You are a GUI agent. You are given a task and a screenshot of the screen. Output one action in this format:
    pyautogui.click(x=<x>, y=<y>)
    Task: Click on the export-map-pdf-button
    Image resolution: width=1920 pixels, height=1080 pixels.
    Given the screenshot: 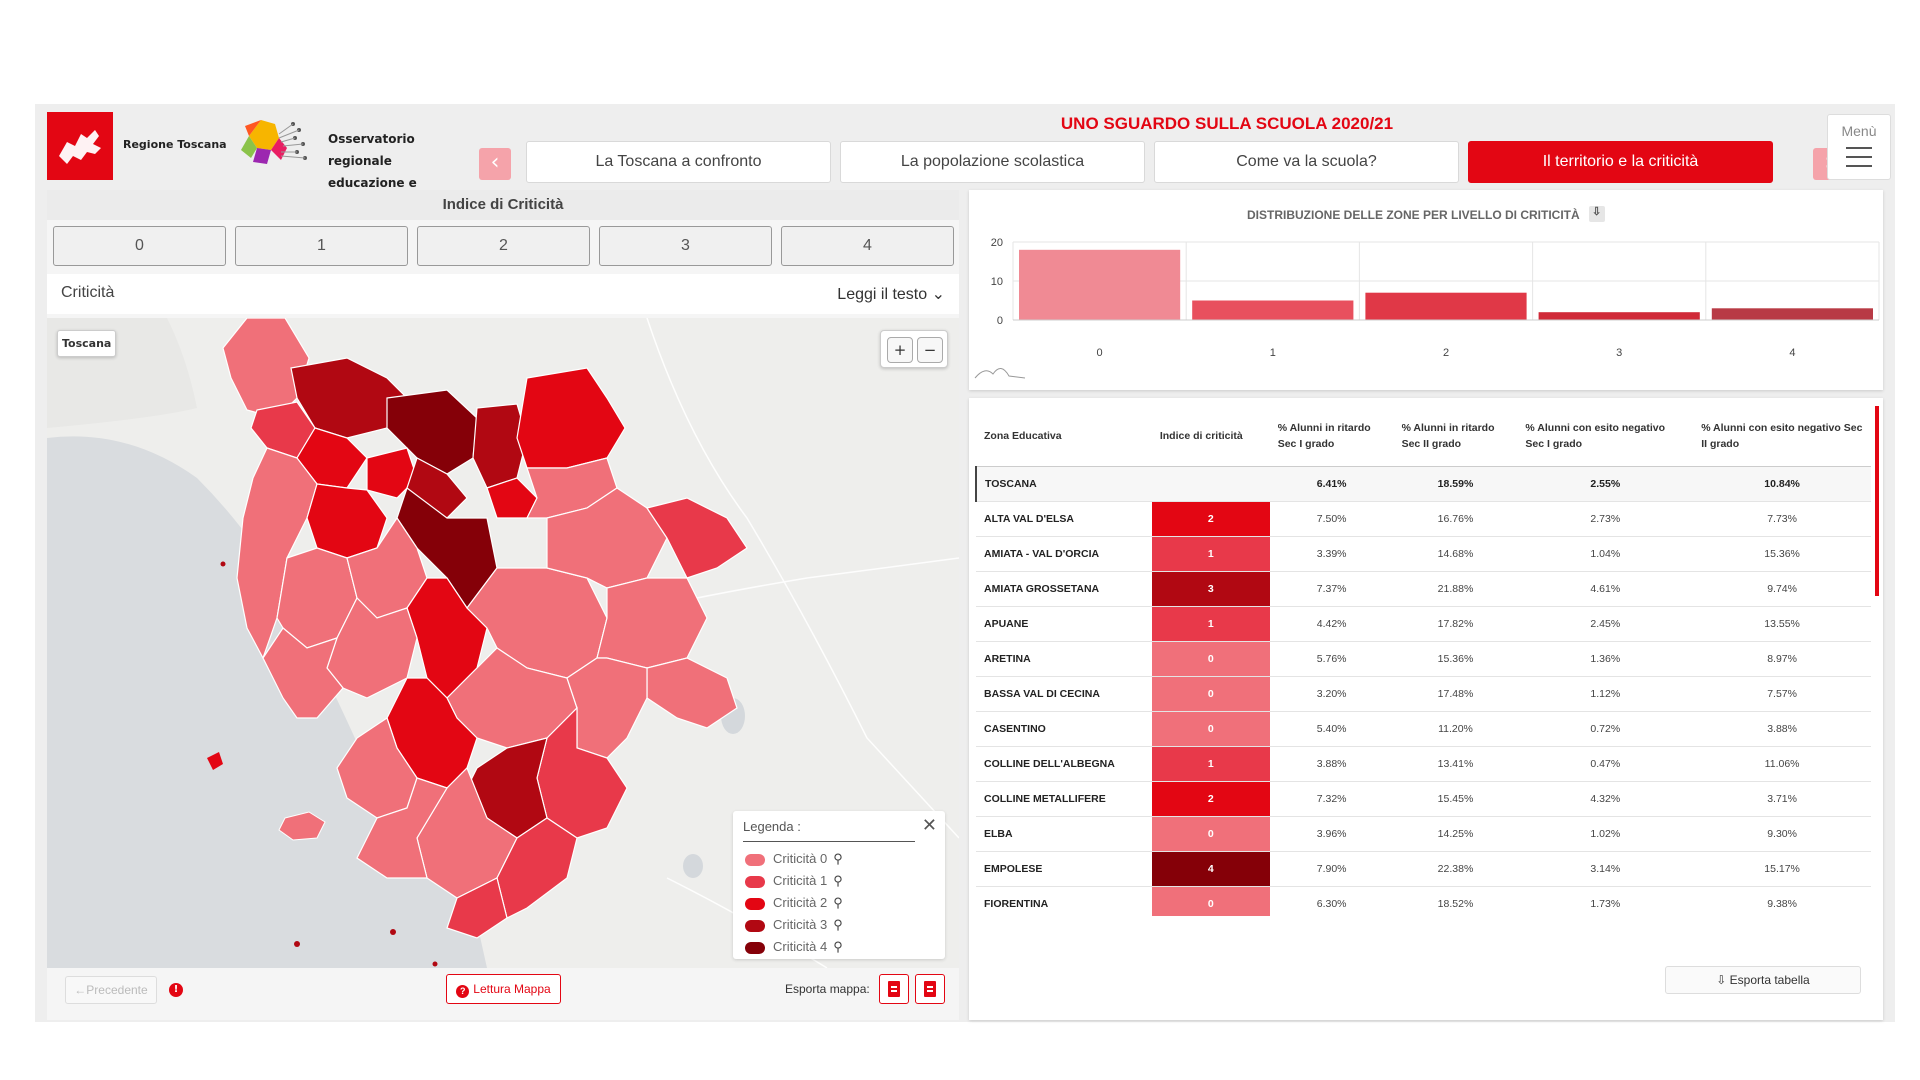 What is the action you would take?
    pyautogui.click(x=894, y=989)
    